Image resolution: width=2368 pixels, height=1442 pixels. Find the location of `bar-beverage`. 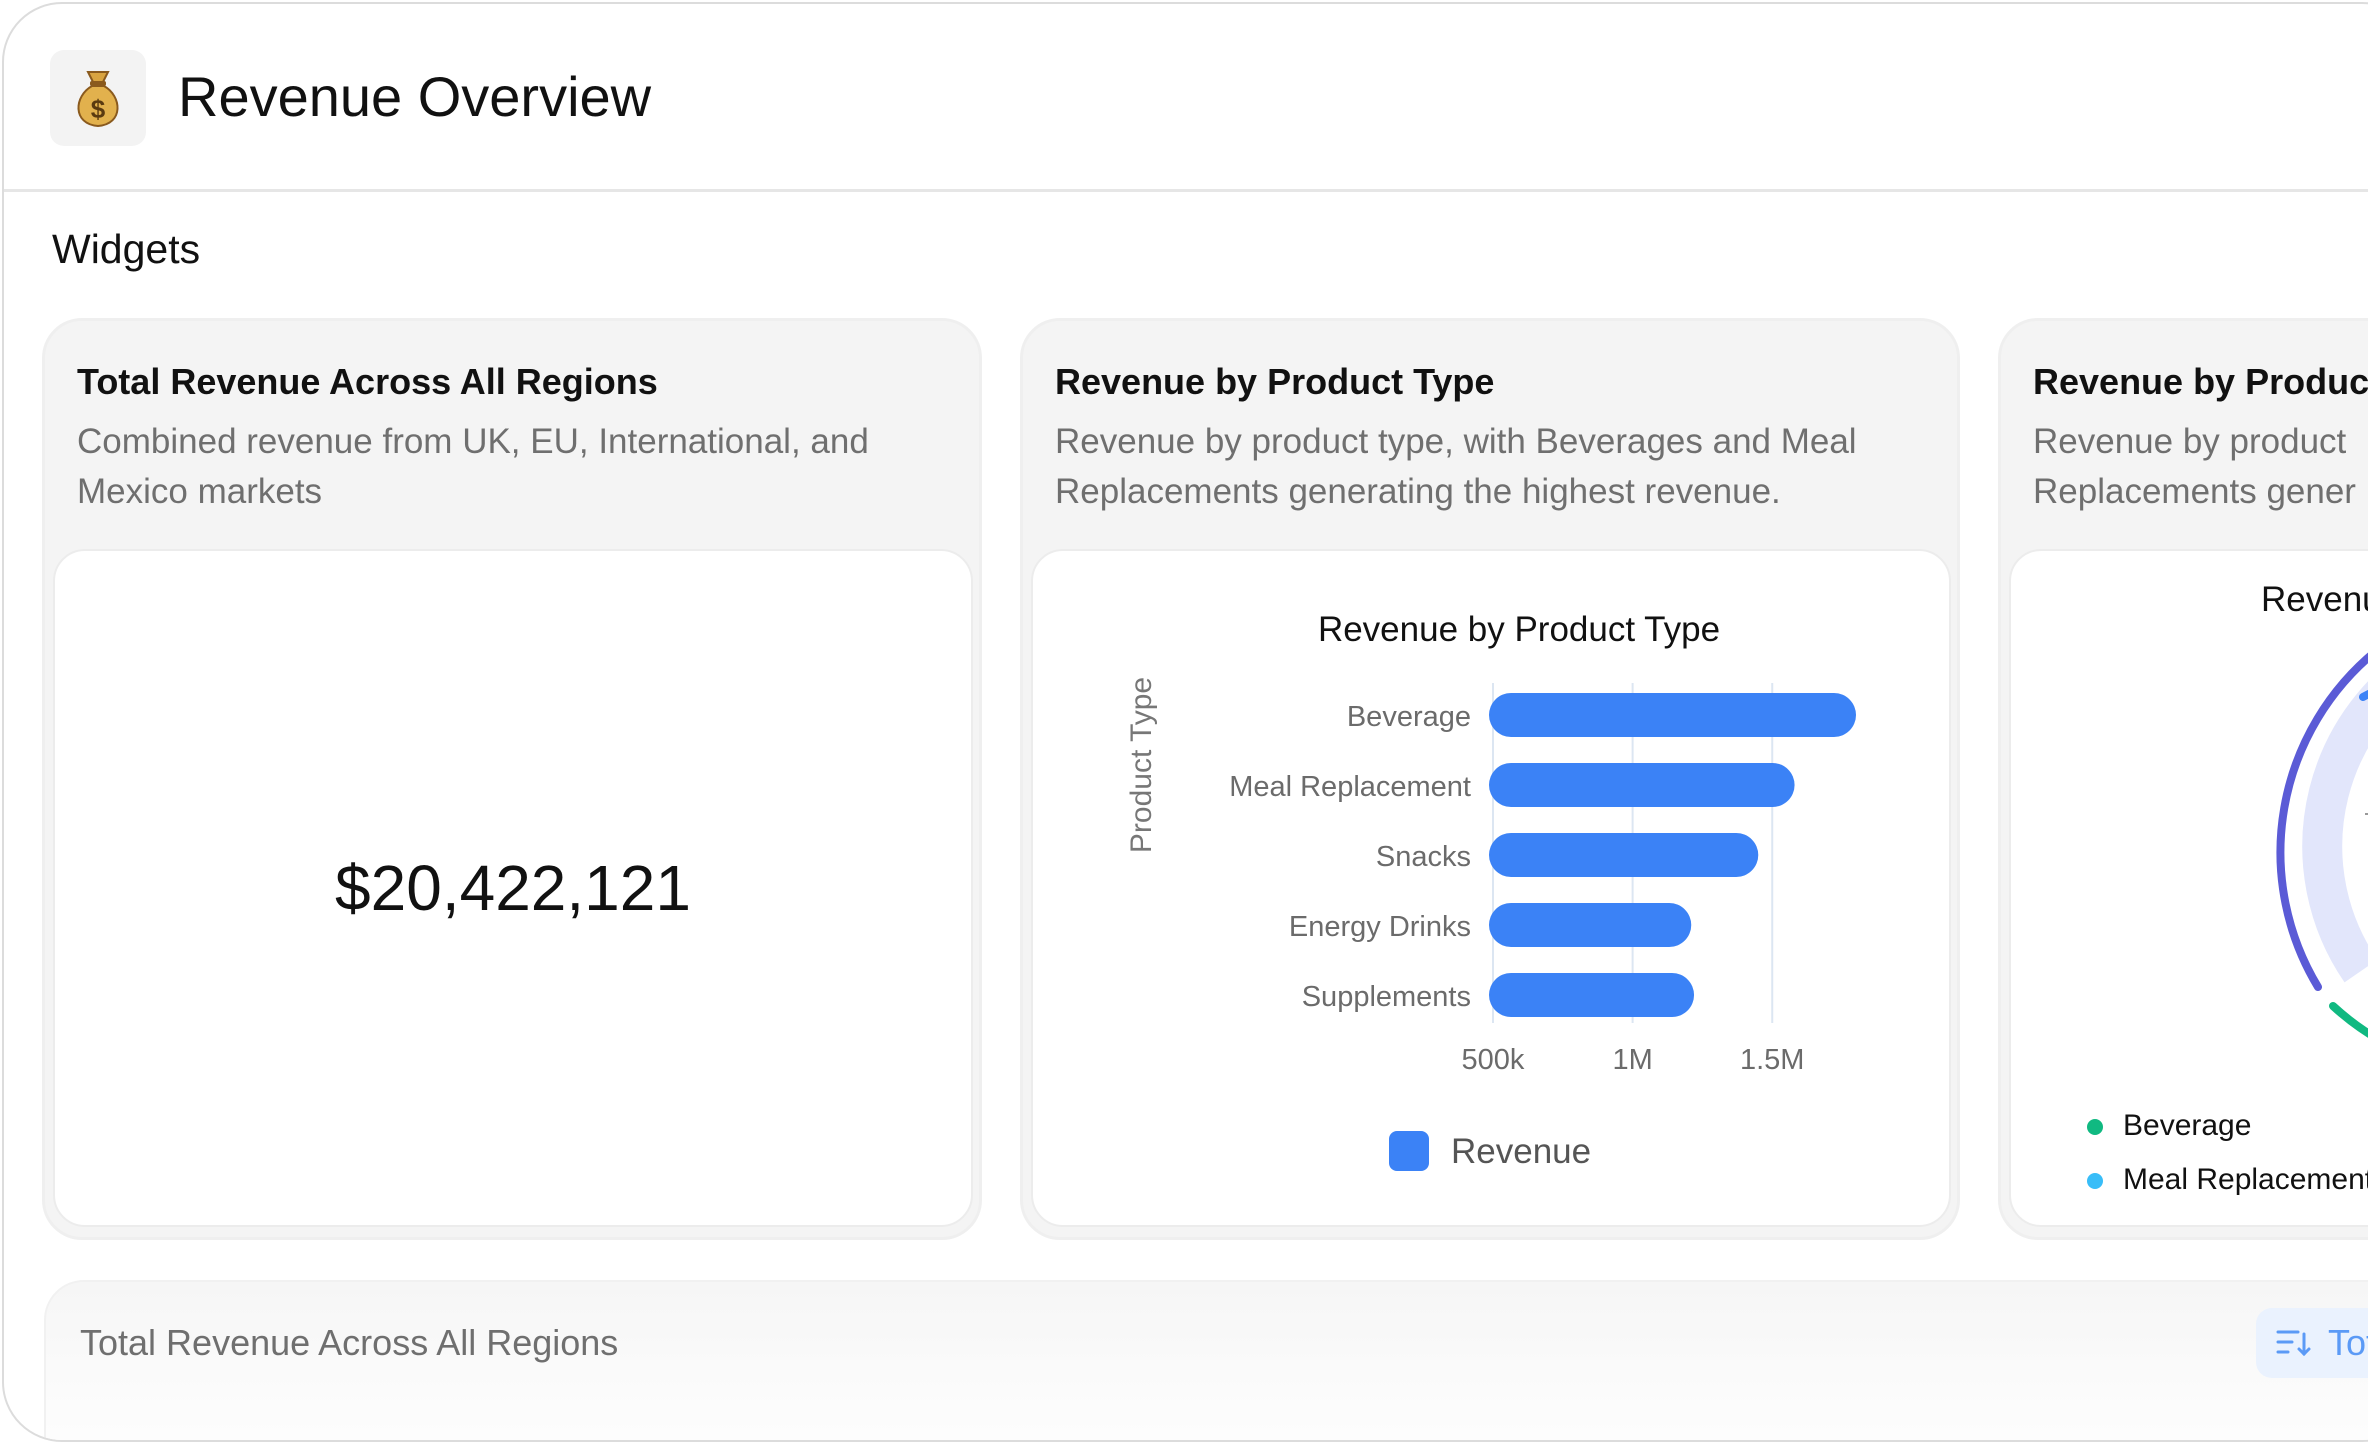

bar-beverage is located at coordinates (1672, 715).